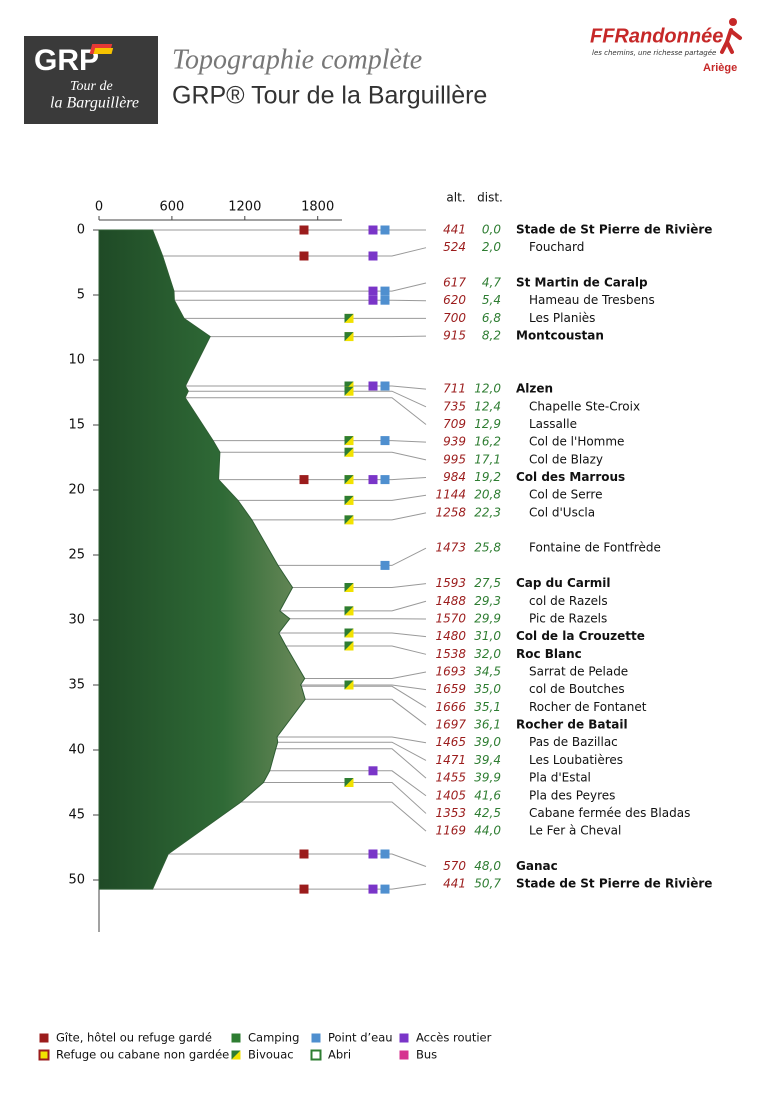  What do you see at coordinates (450, 618) in the screenshot?
I see `alt-label: 1570` at bounding box center [450, 618].